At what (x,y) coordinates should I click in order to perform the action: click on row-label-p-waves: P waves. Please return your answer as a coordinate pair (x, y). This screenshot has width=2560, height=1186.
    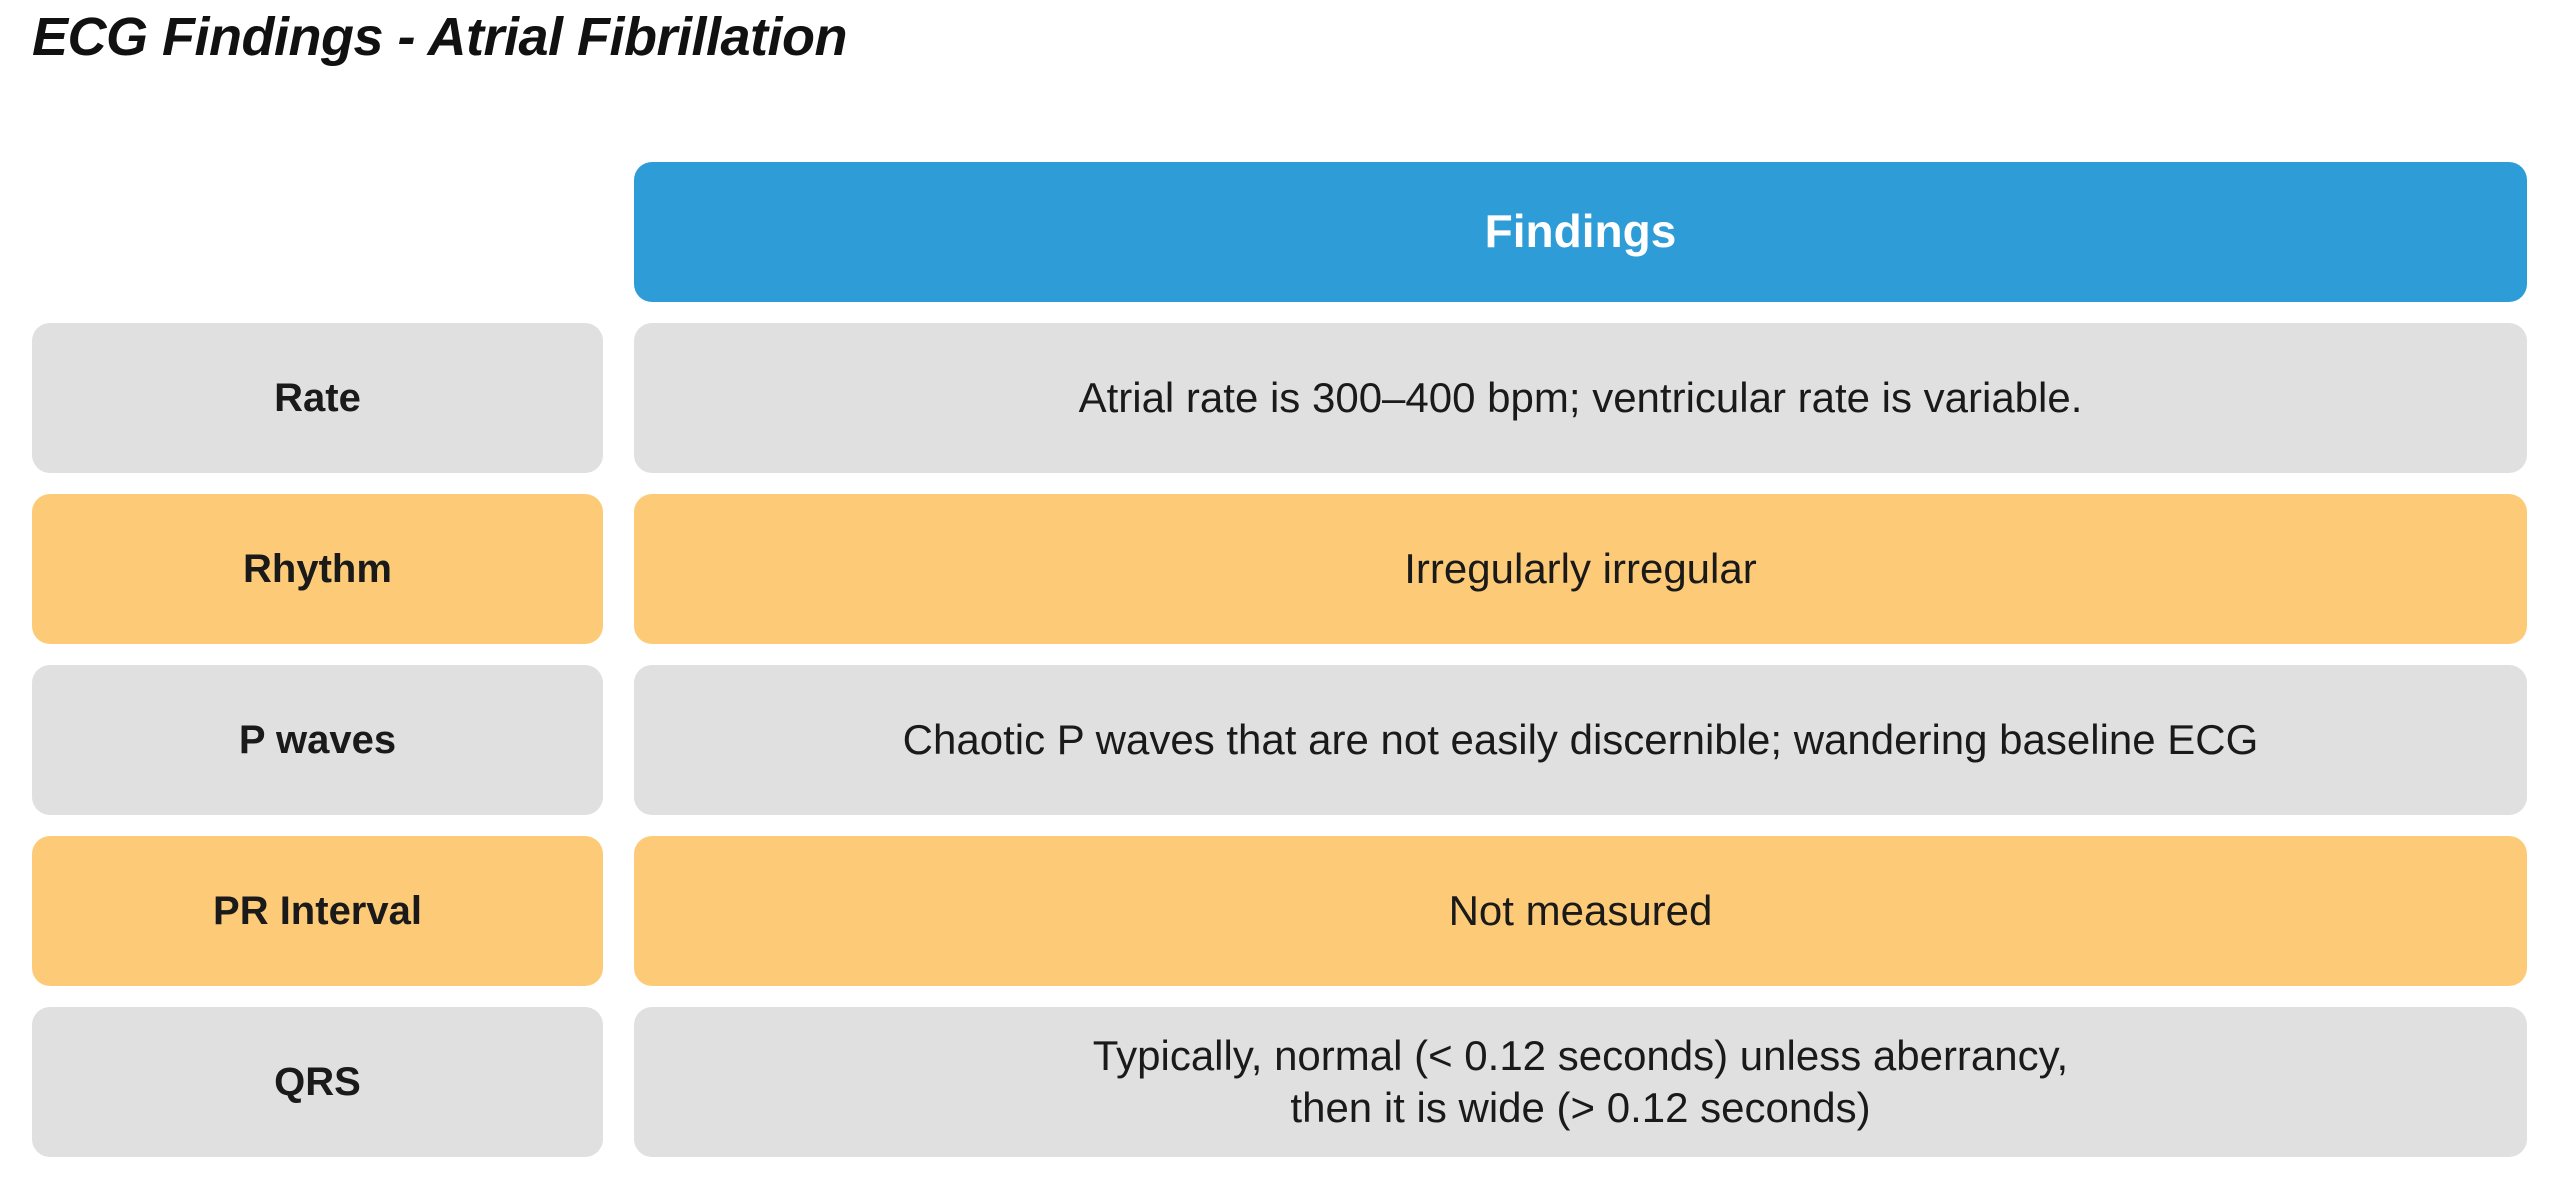
    Looking at the image, I should click on (317, 740).